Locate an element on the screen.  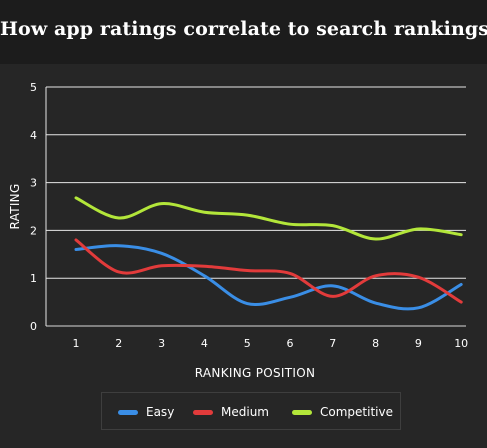
legend-label-medium: Medium is located at coordinates (245, 412).